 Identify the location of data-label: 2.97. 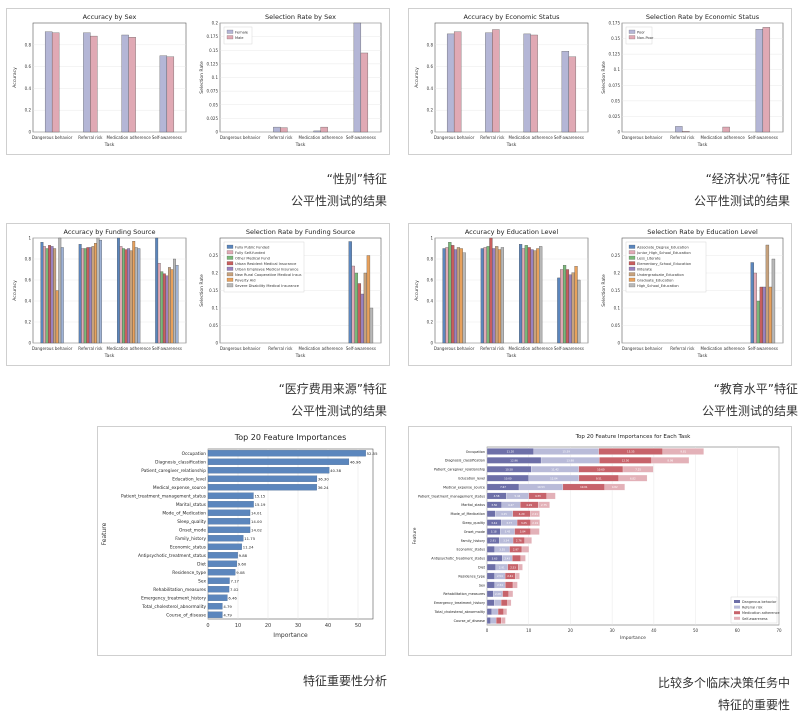
(516, 550).